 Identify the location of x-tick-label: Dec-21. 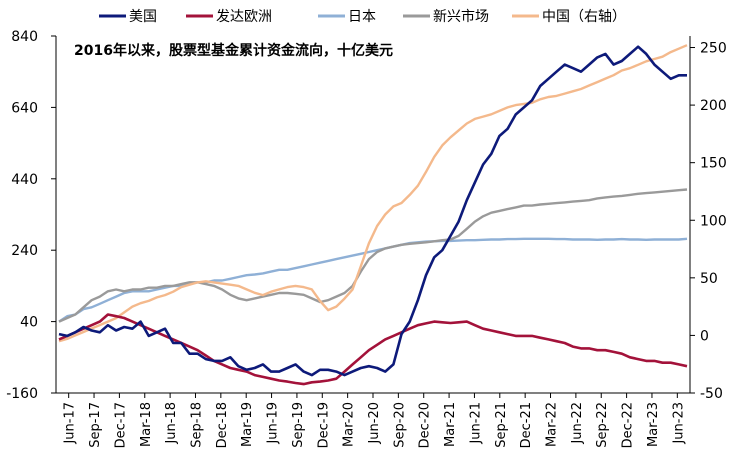
(526, 425).